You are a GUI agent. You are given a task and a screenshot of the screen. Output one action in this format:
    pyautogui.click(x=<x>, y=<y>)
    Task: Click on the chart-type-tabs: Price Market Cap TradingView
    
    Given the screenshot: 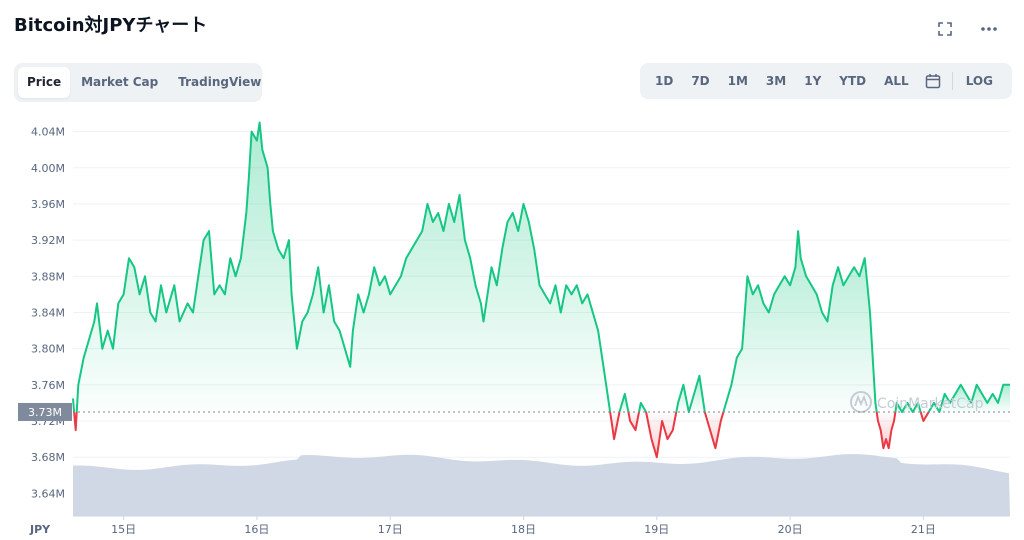 What is the action you would take?
    pyautogui.click(x=138, y=82)
    